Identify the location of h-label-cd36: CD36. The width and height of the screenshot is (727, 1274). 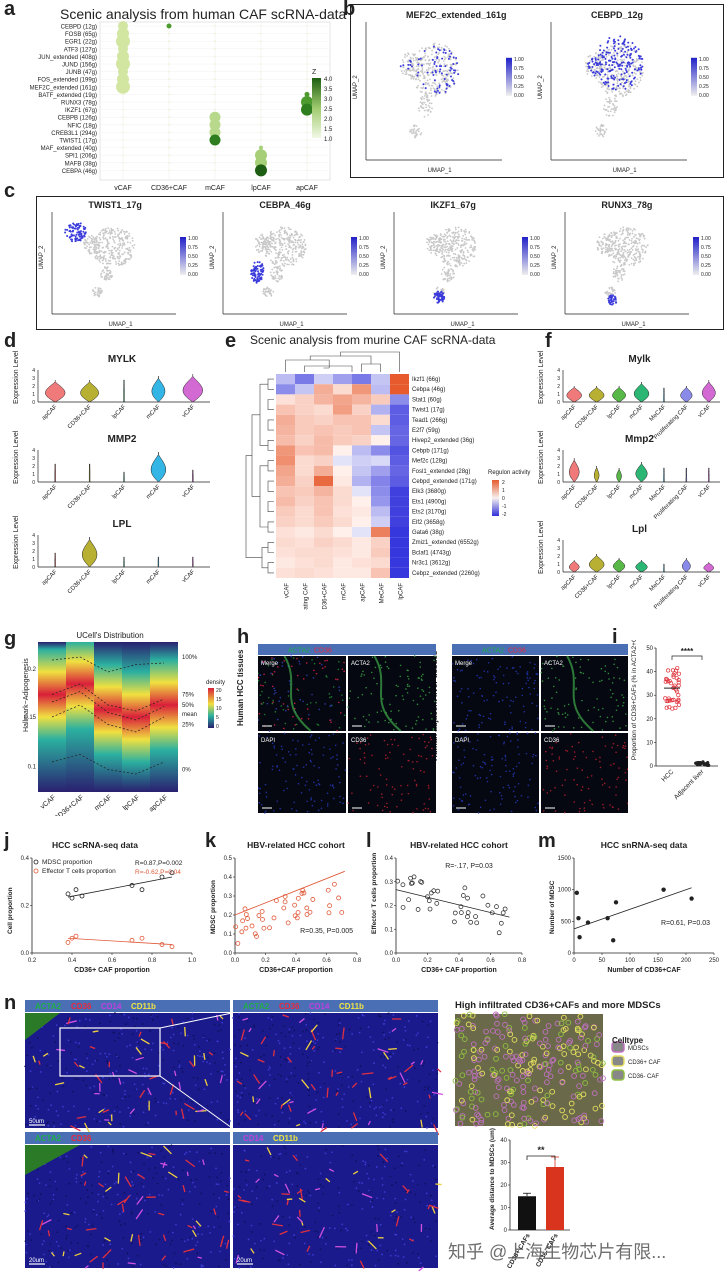
(359, 741).